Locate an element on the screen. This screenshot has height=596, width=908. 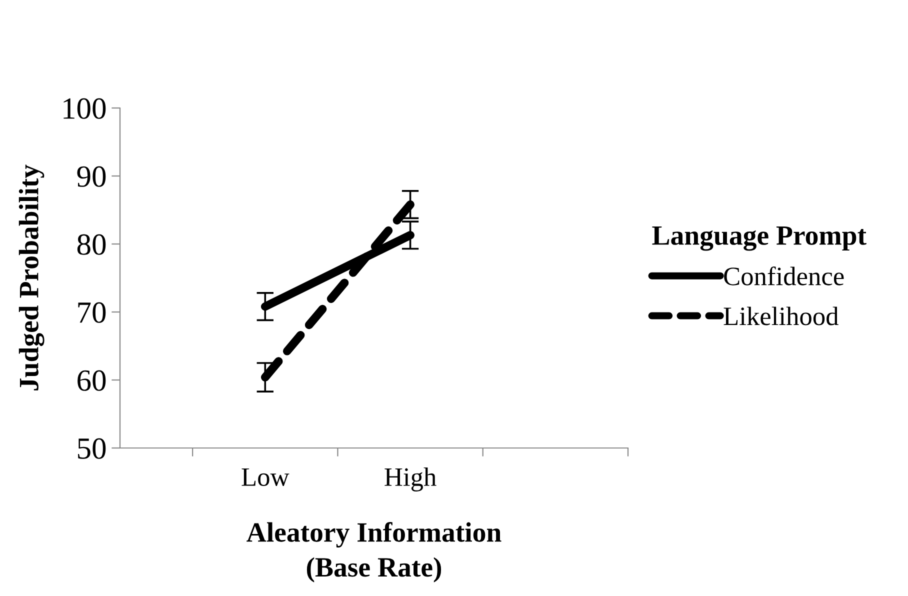
y-tick-label: 60 is located at coordinates (92, 380).